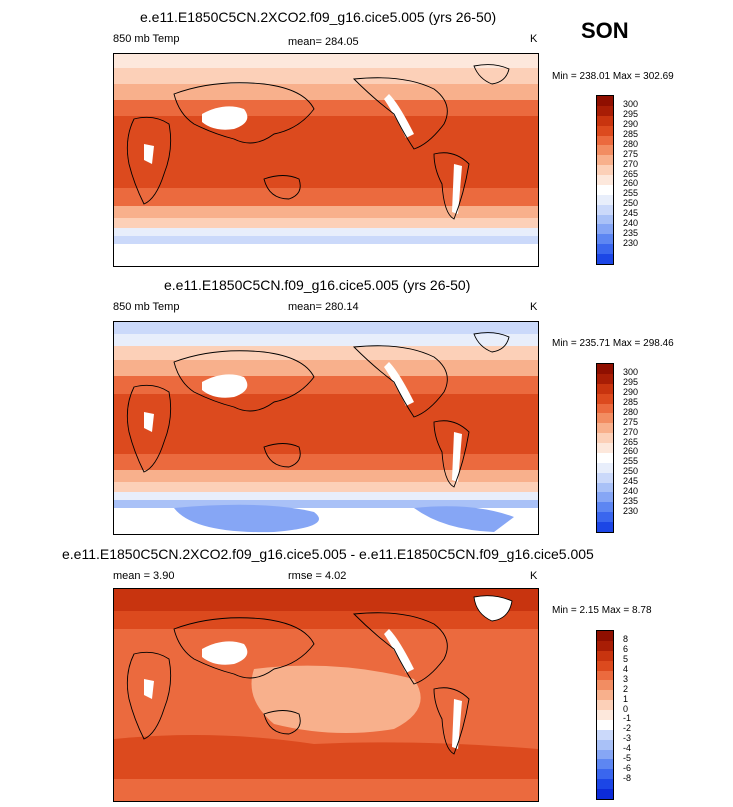  Describe the element at coordinates (605, 30) in the screenshot. I see `season-label: SON` at that location.